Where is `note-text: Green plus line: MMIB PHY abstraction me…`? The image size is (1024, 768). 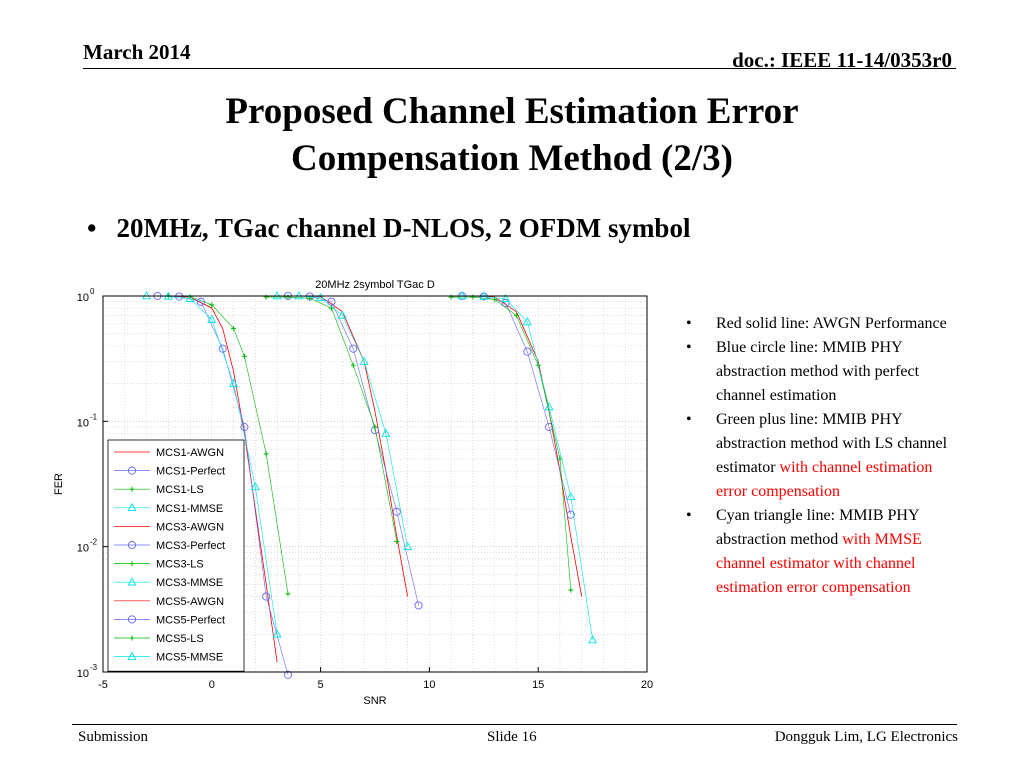 note-text: Green plus line: MMIB PHY abstraction me… is located at coordinates (832, 455).